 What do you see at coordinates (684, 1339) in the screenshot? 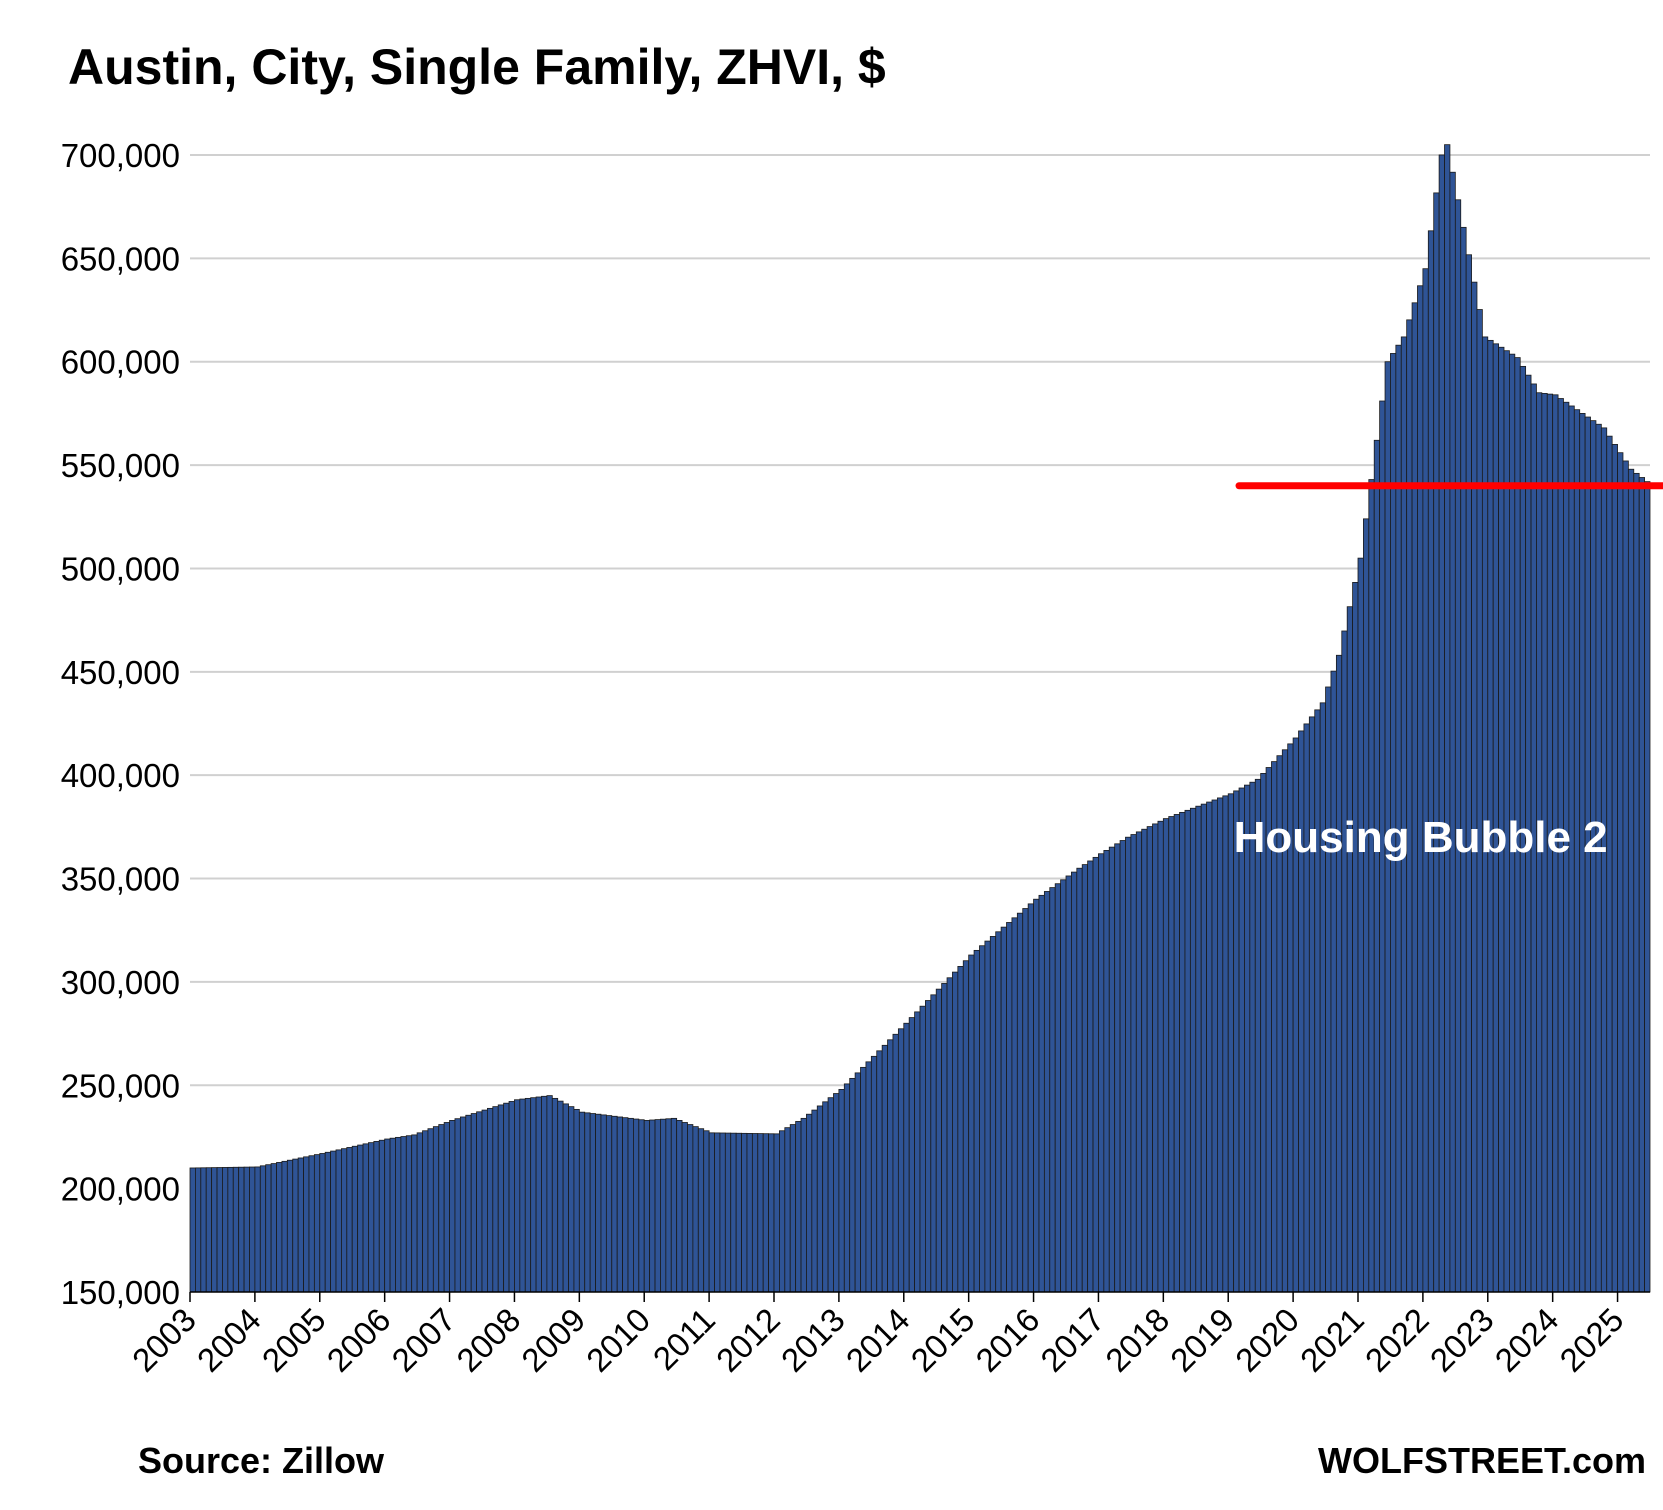
I see `x-tick-label: 2011` at bounding box center [684, 1339].